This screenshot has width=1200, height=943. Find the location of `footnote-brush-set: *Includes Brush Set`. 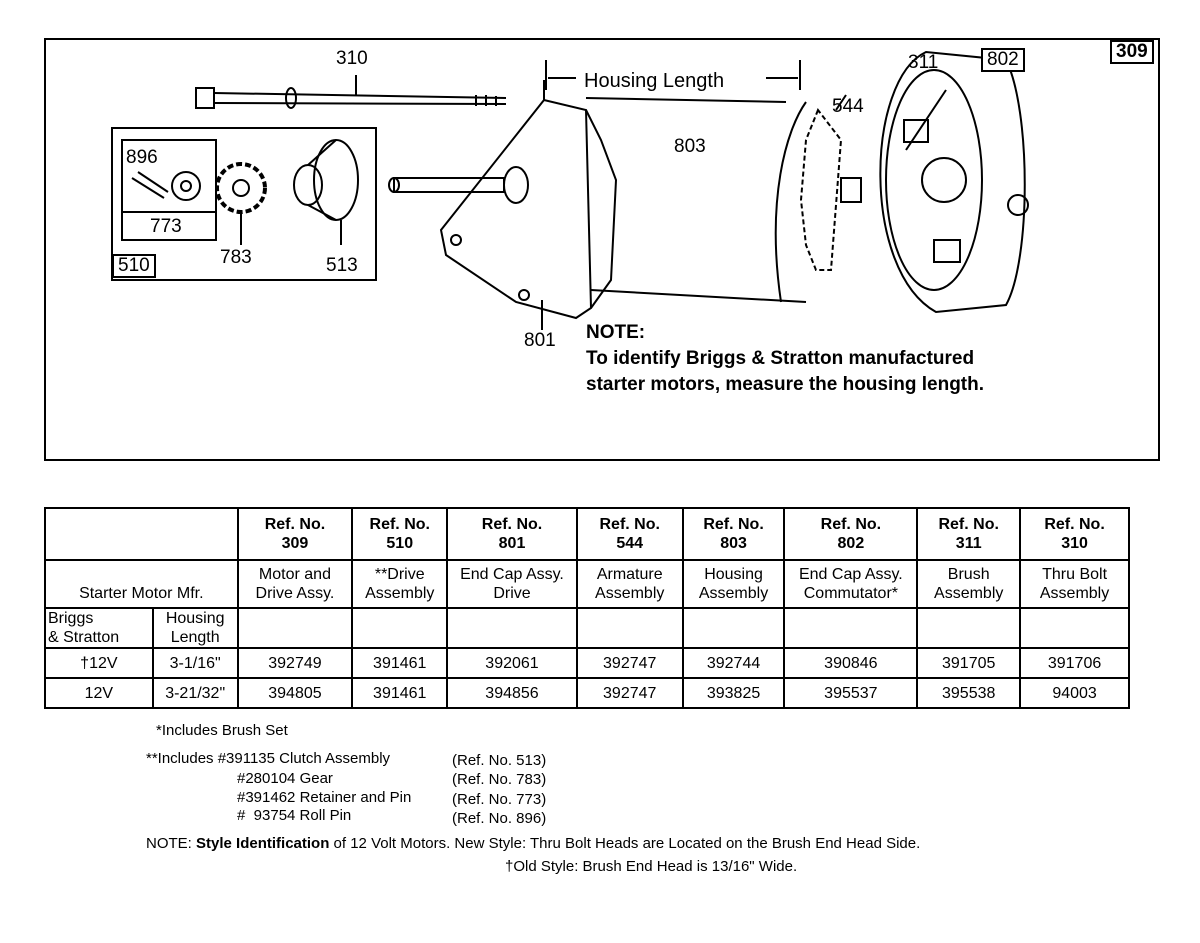

footnote-brush-set: *Includes Brush Set is located at coordinates (222, 730).